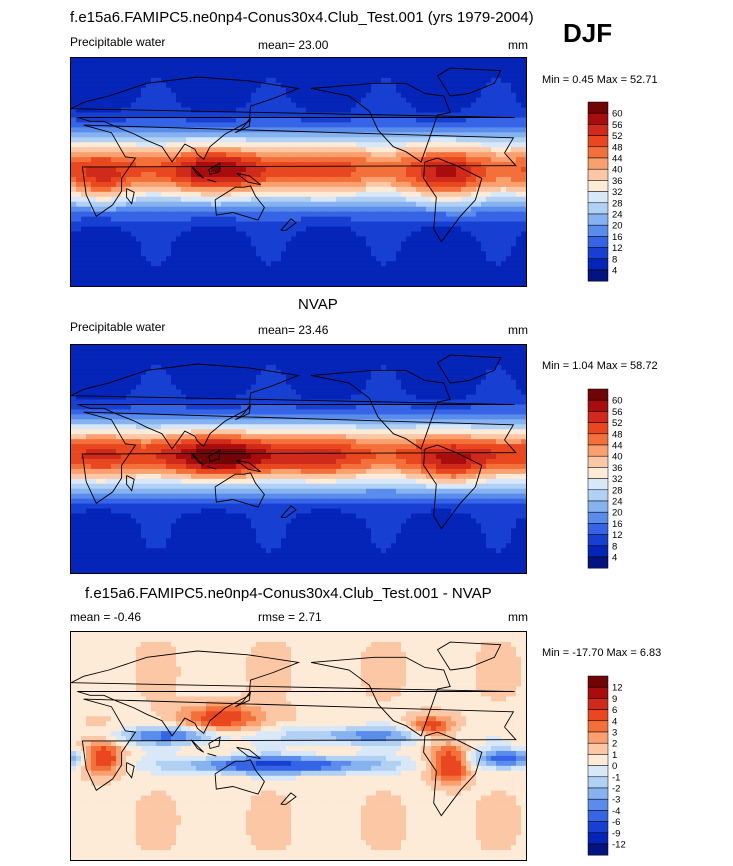 The image size is (733, 866). Describe the element at coordinates (614, 259) in the screenshot. I see `colorbar-tick-label: 8` at that location.